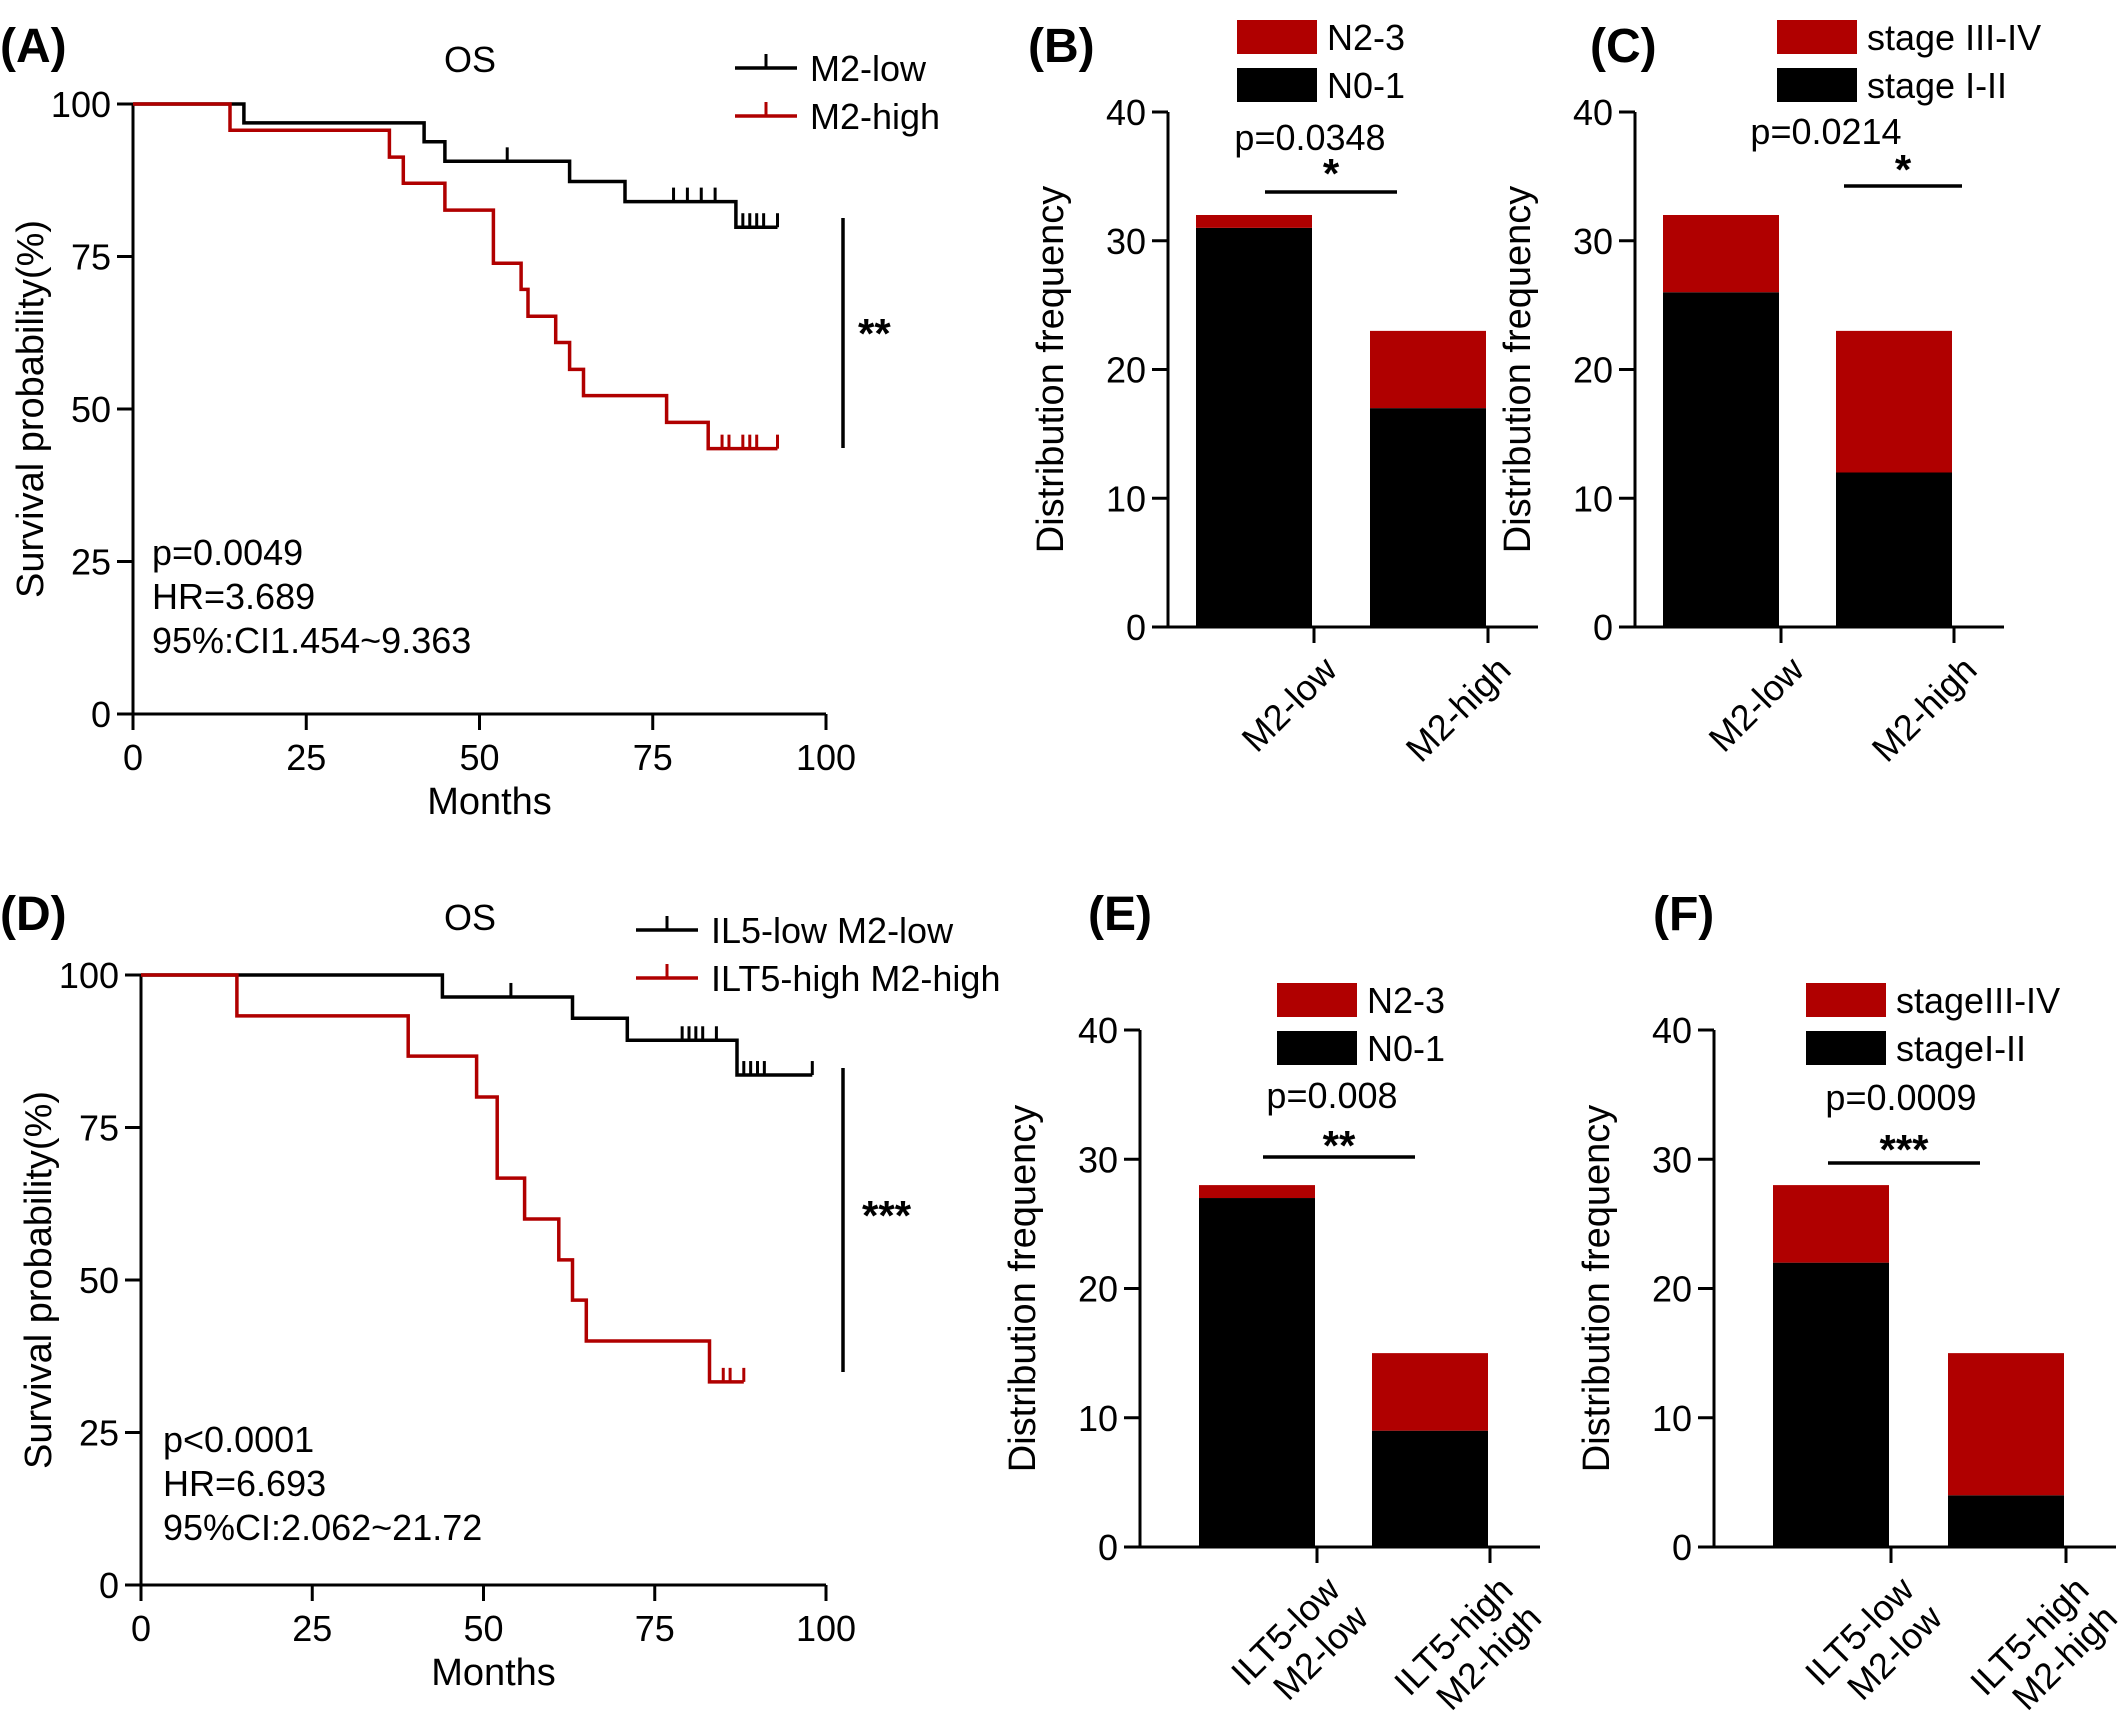  What do you see at coordinates (832, 930) in the screenshot?
I see `legend-label: IL5-low M2-low` at bounding box center [832, 930].